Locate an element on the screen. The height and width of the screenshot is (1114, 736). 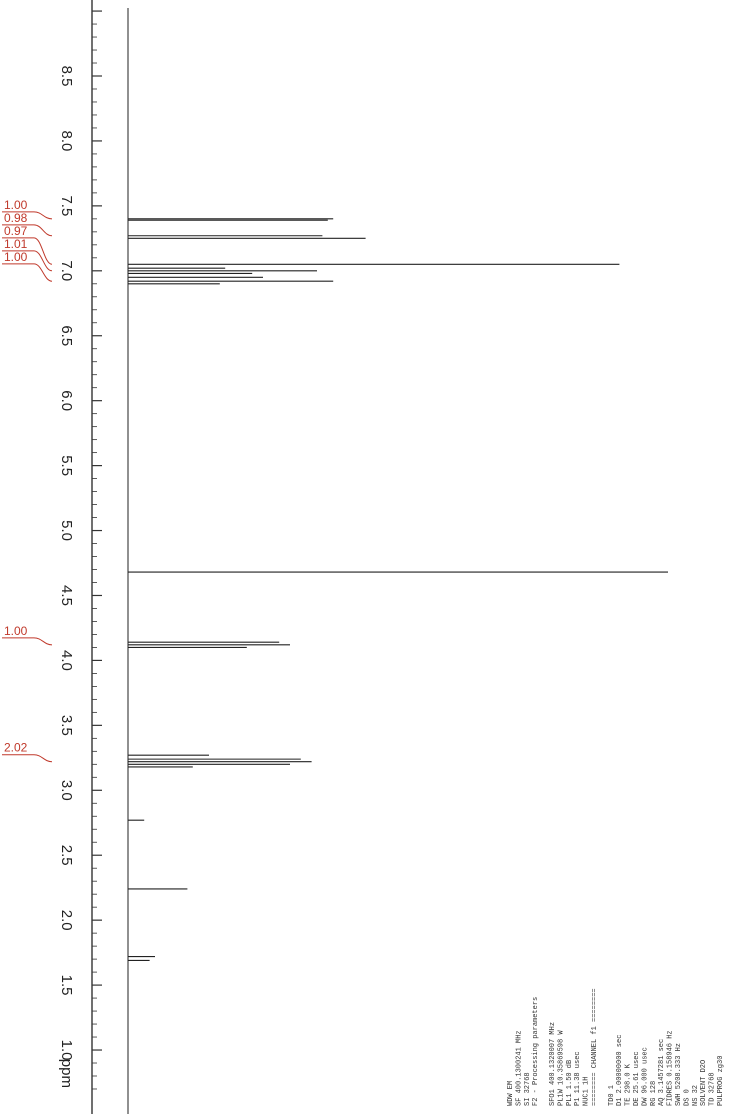
tick-label: 5.5 is located at coordinates (66, 465).